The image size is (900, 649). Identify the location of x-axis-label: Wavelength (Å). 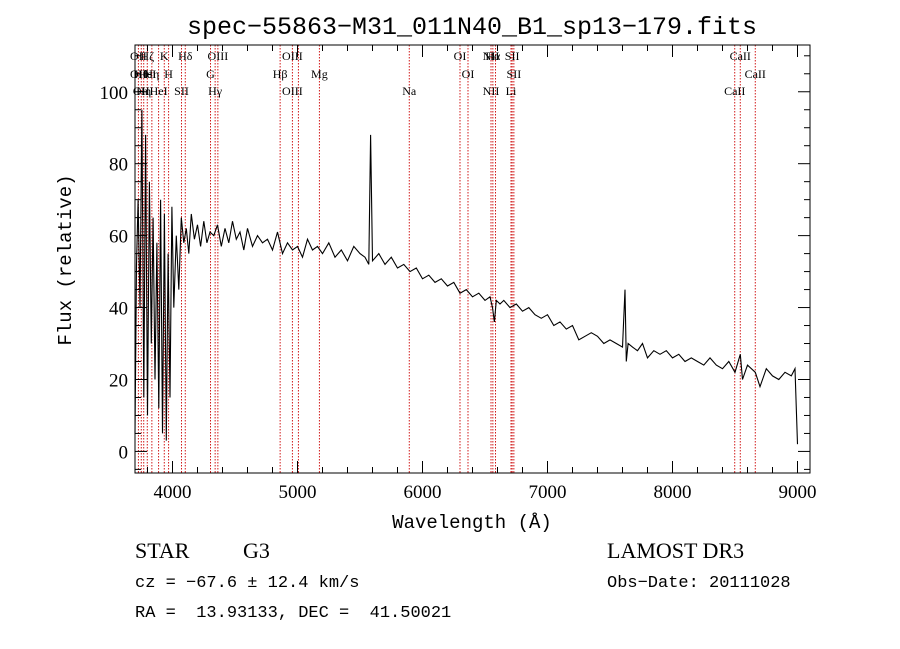
(472, 523).